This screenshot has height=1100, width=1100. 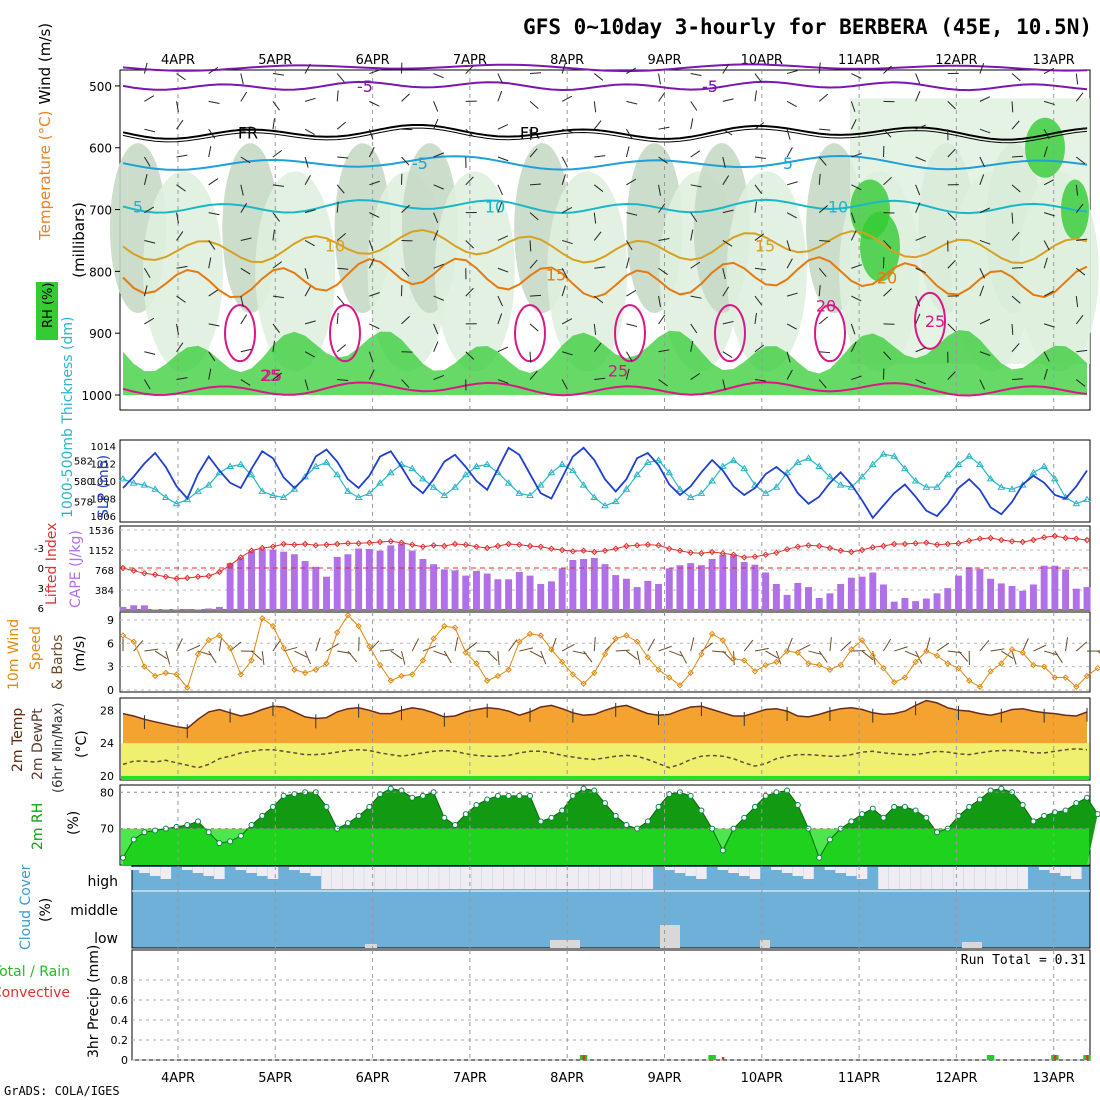 What do you see at coordinates (887, 278) in the screenshot?
I see `contour-label: 20` at bounding box center [887, 278].